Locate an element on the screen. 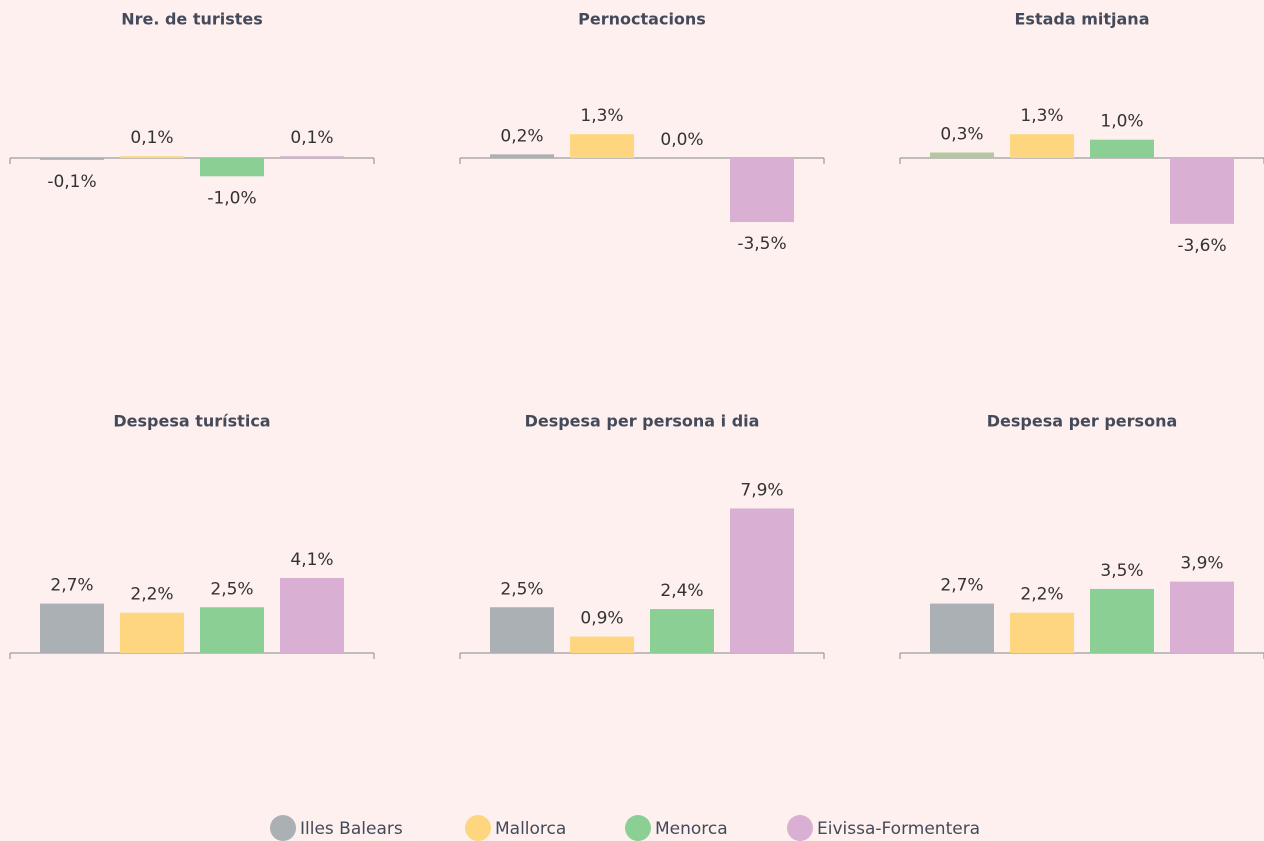 The image size is (1264, 841). value-label: -1,0% is located at coordinates (231, 198).